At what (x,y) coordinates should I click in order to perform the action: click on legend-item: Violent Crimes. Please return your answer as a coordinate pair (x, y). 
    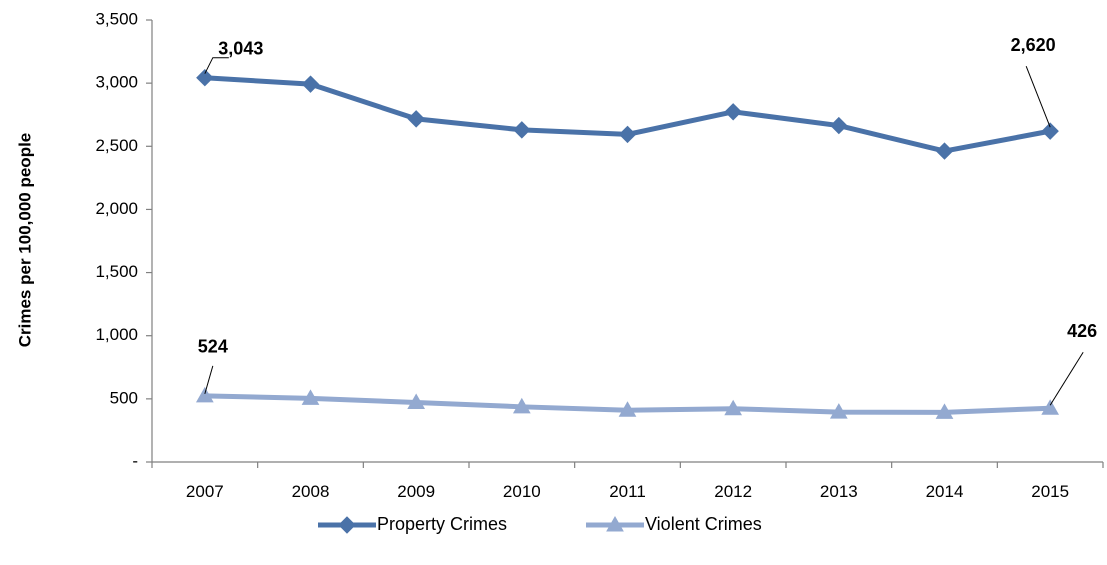
    Looking at the image, I should click on (674, 524).